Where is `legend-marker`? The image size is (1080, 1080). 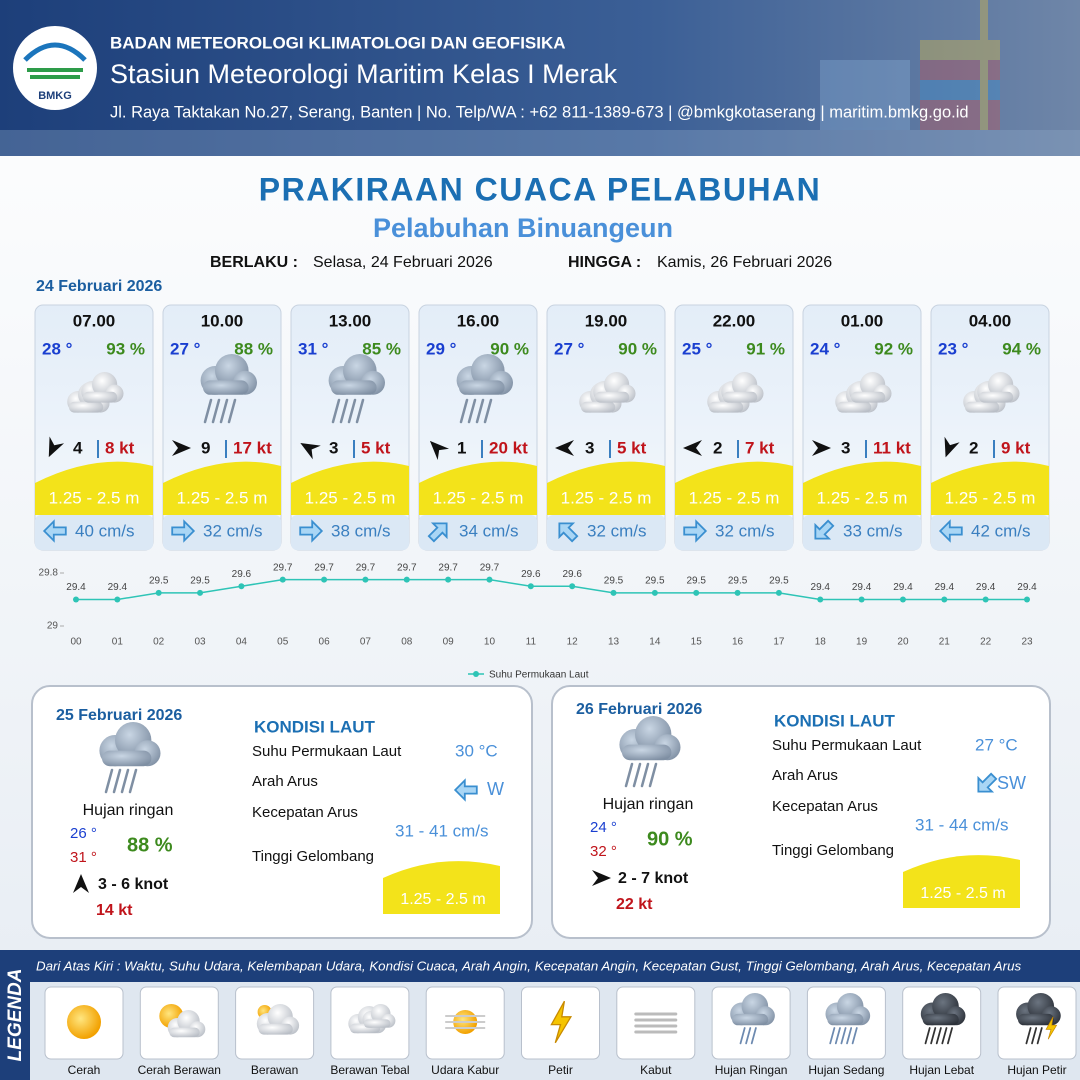
legend-marker is located at coordinates (476, 674).